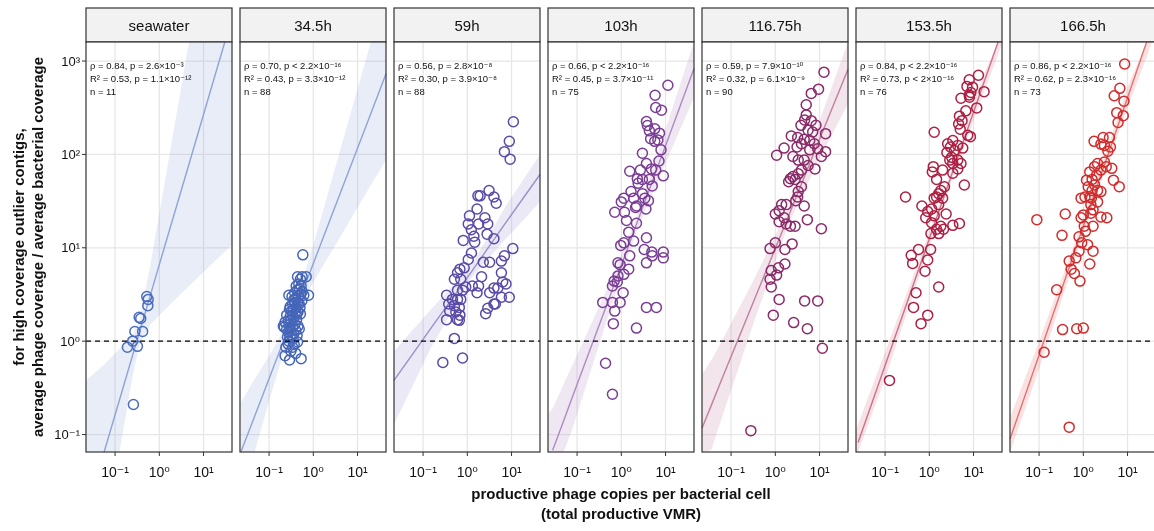 Image resolution: width=1154 pixels, height=531 pixels. What do you see at coordinates (1065, 78) in the screenshot?
I see `annotation: R² = 0.62, p = 2.3×10⁻¹⁶` at bounding box center [1065, 78].